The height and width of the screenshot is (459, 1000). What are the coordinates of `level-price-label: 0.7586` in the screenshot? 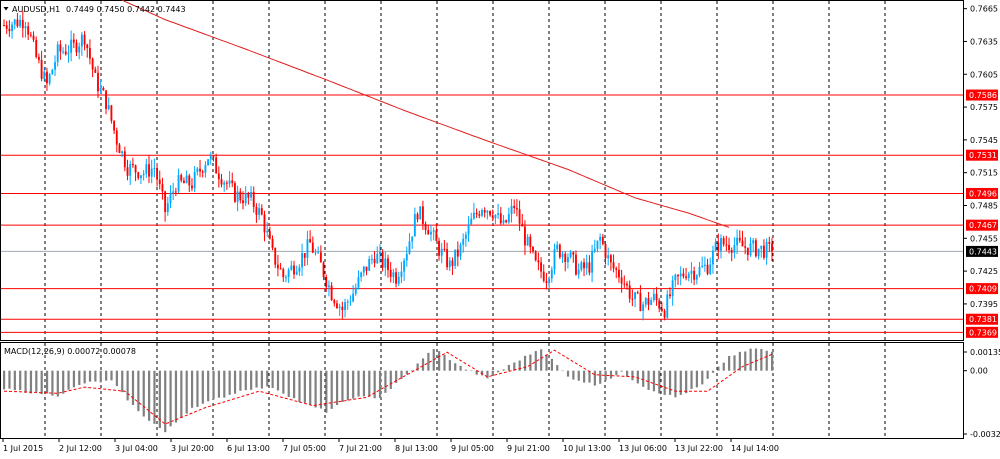 It's located at (983, 95).